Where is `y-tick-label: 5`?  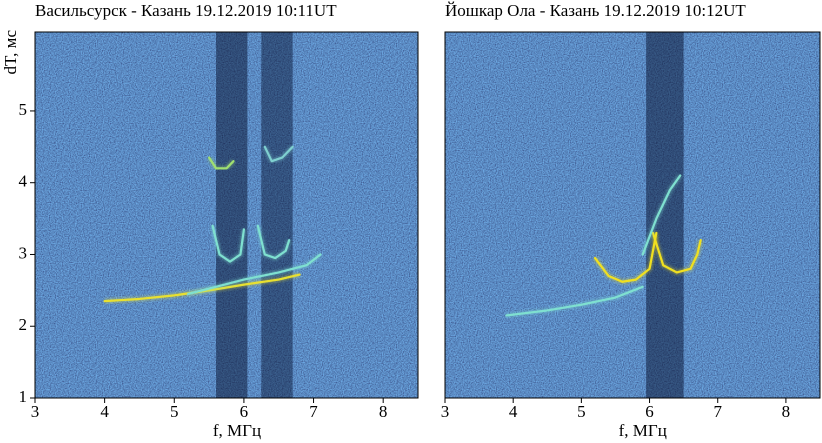 y-tick-label: 5 is located at coordinates (23, 109).